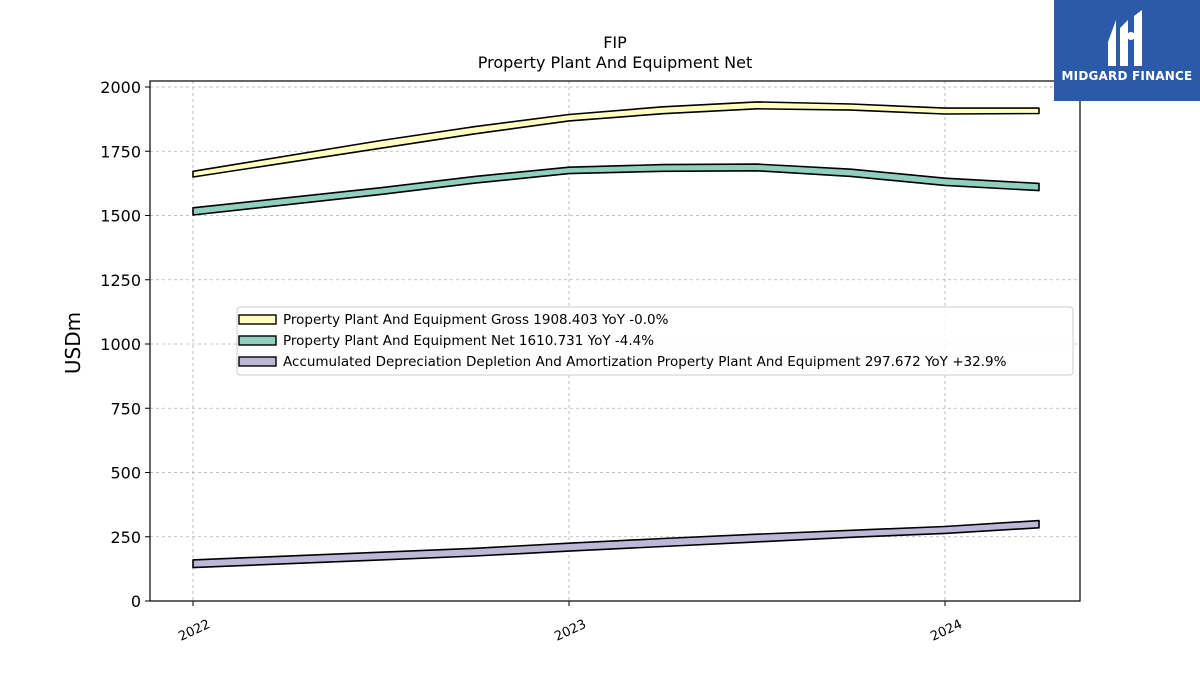  What do you see at coordinates (1127, 76) in the screenshot?
I see `logo-text: MIDGARD FINANCE` at bounding box center [1127, 76].